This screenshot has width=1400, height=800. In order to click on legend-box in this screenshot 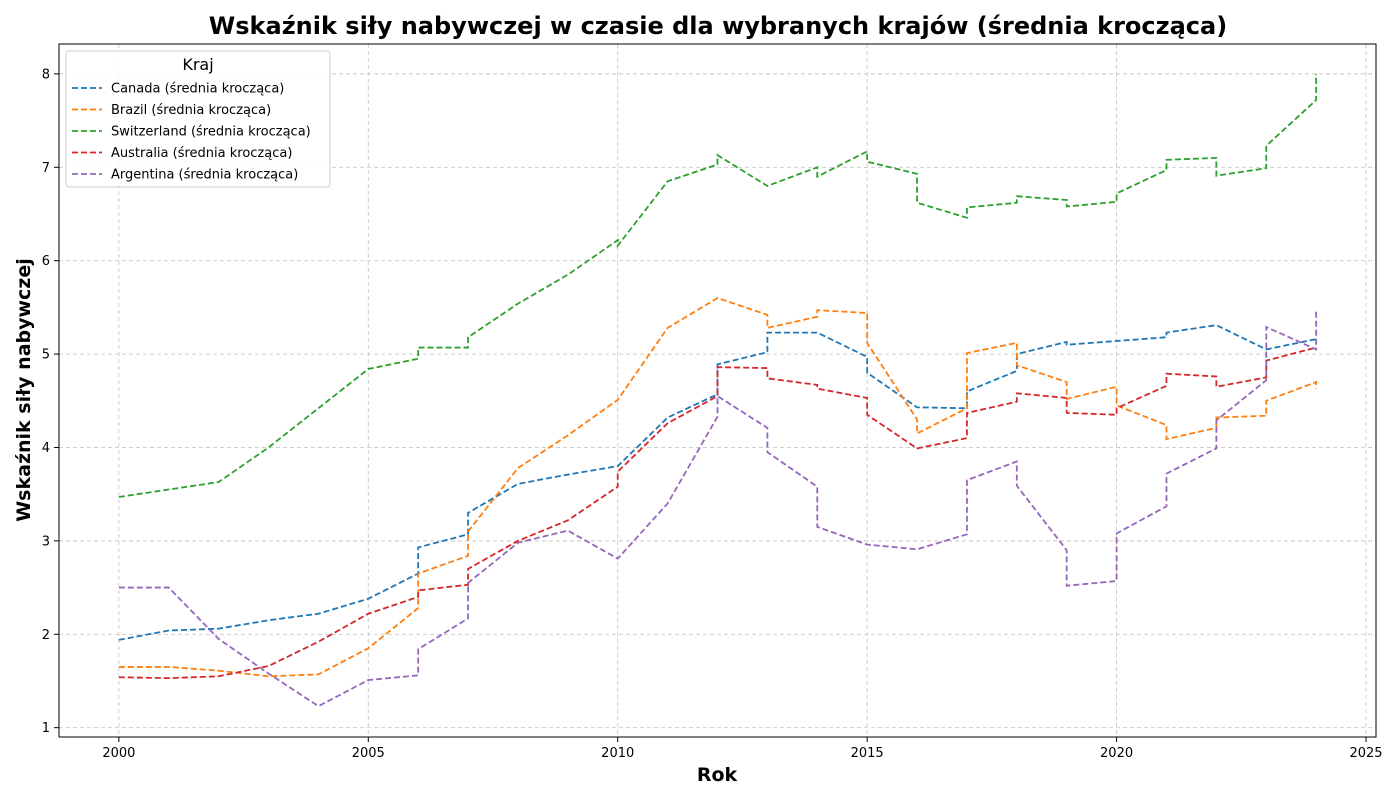, I will do `click(198, 119)`.